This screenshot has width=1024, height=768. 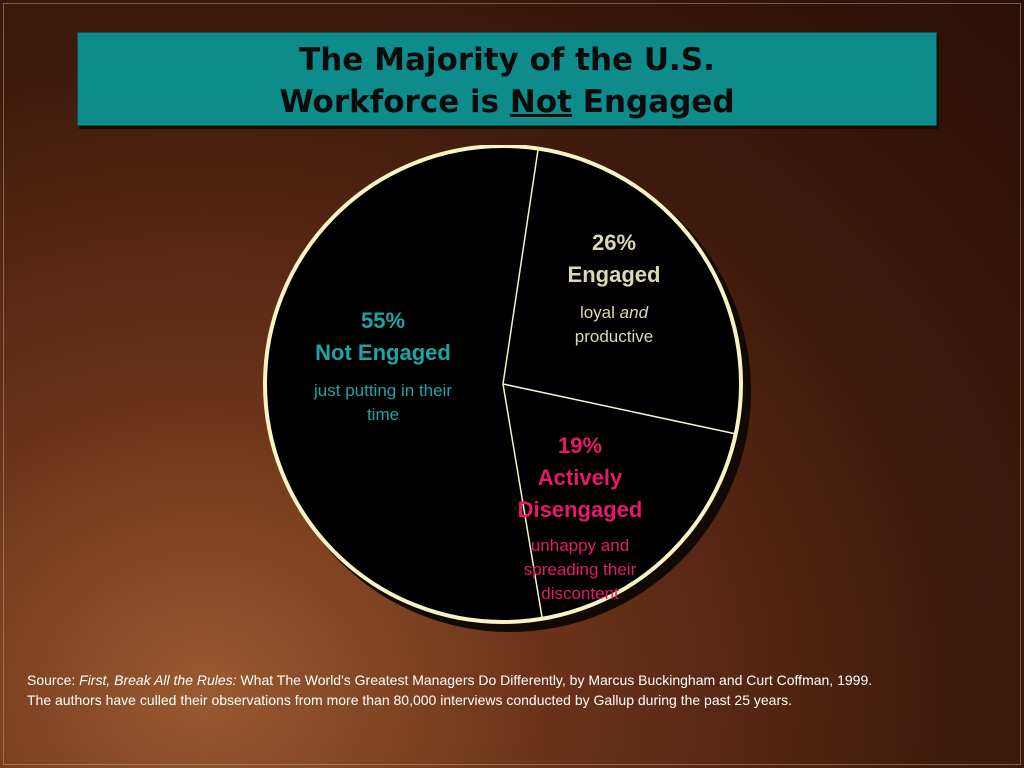 I want to click on name-not-engaged: Not Engaged, so click(x=383, y=352).